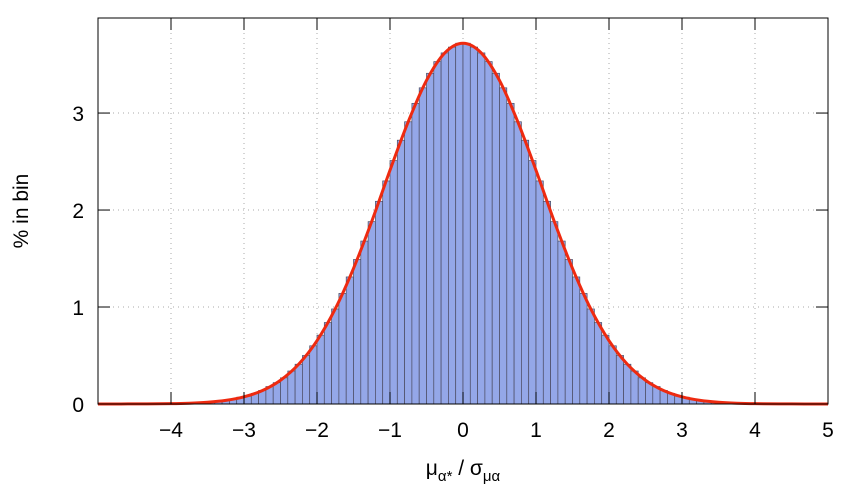 This screenshot has height=496, width=863. I want to click on x-label-part: μα, so click(492, 476).